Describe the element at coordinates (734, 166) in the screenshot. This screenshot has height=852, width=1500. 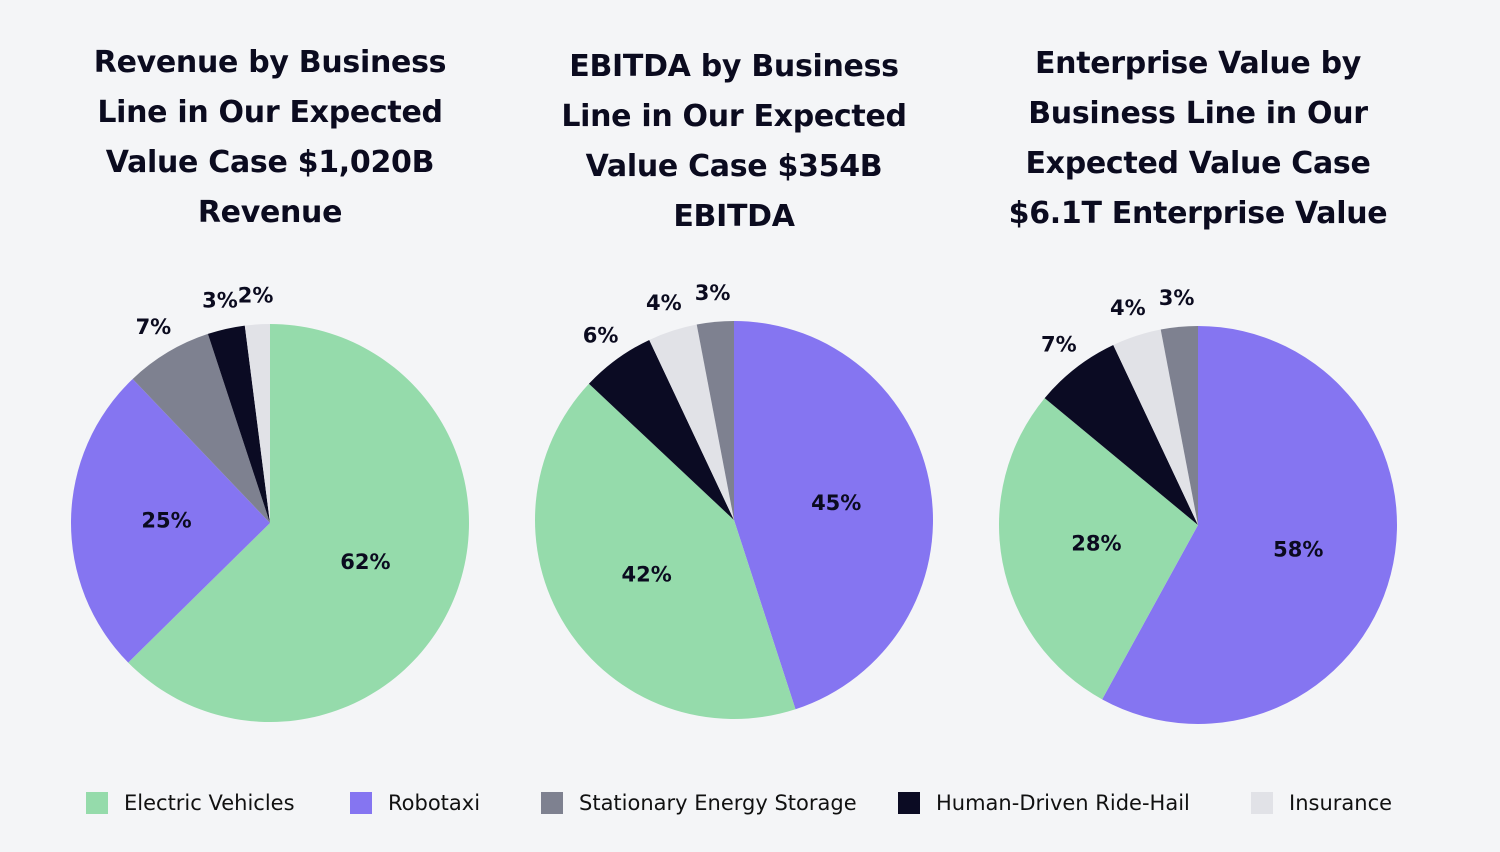
I see `chart-title-line: Value Case $354B` at that location.